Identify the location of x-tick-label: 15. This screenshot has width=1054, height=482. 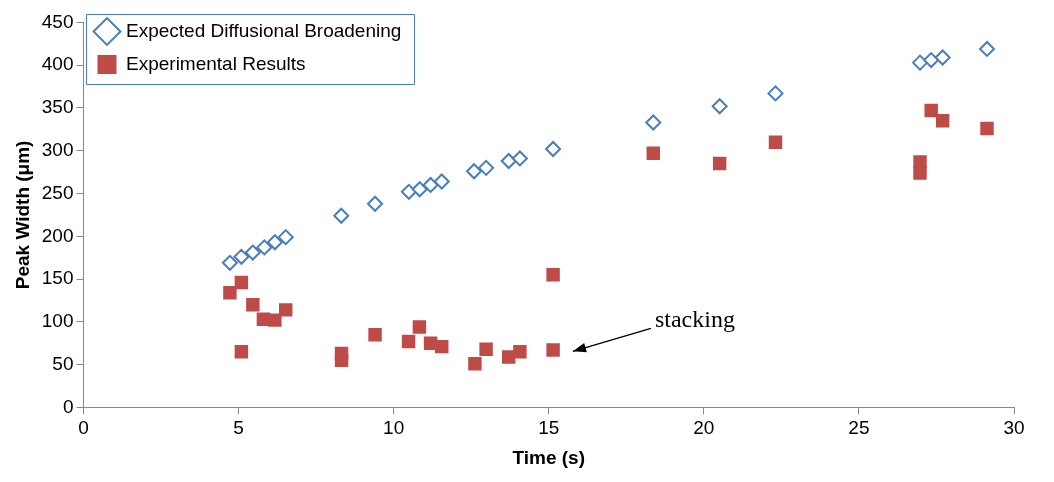
(549, 428).